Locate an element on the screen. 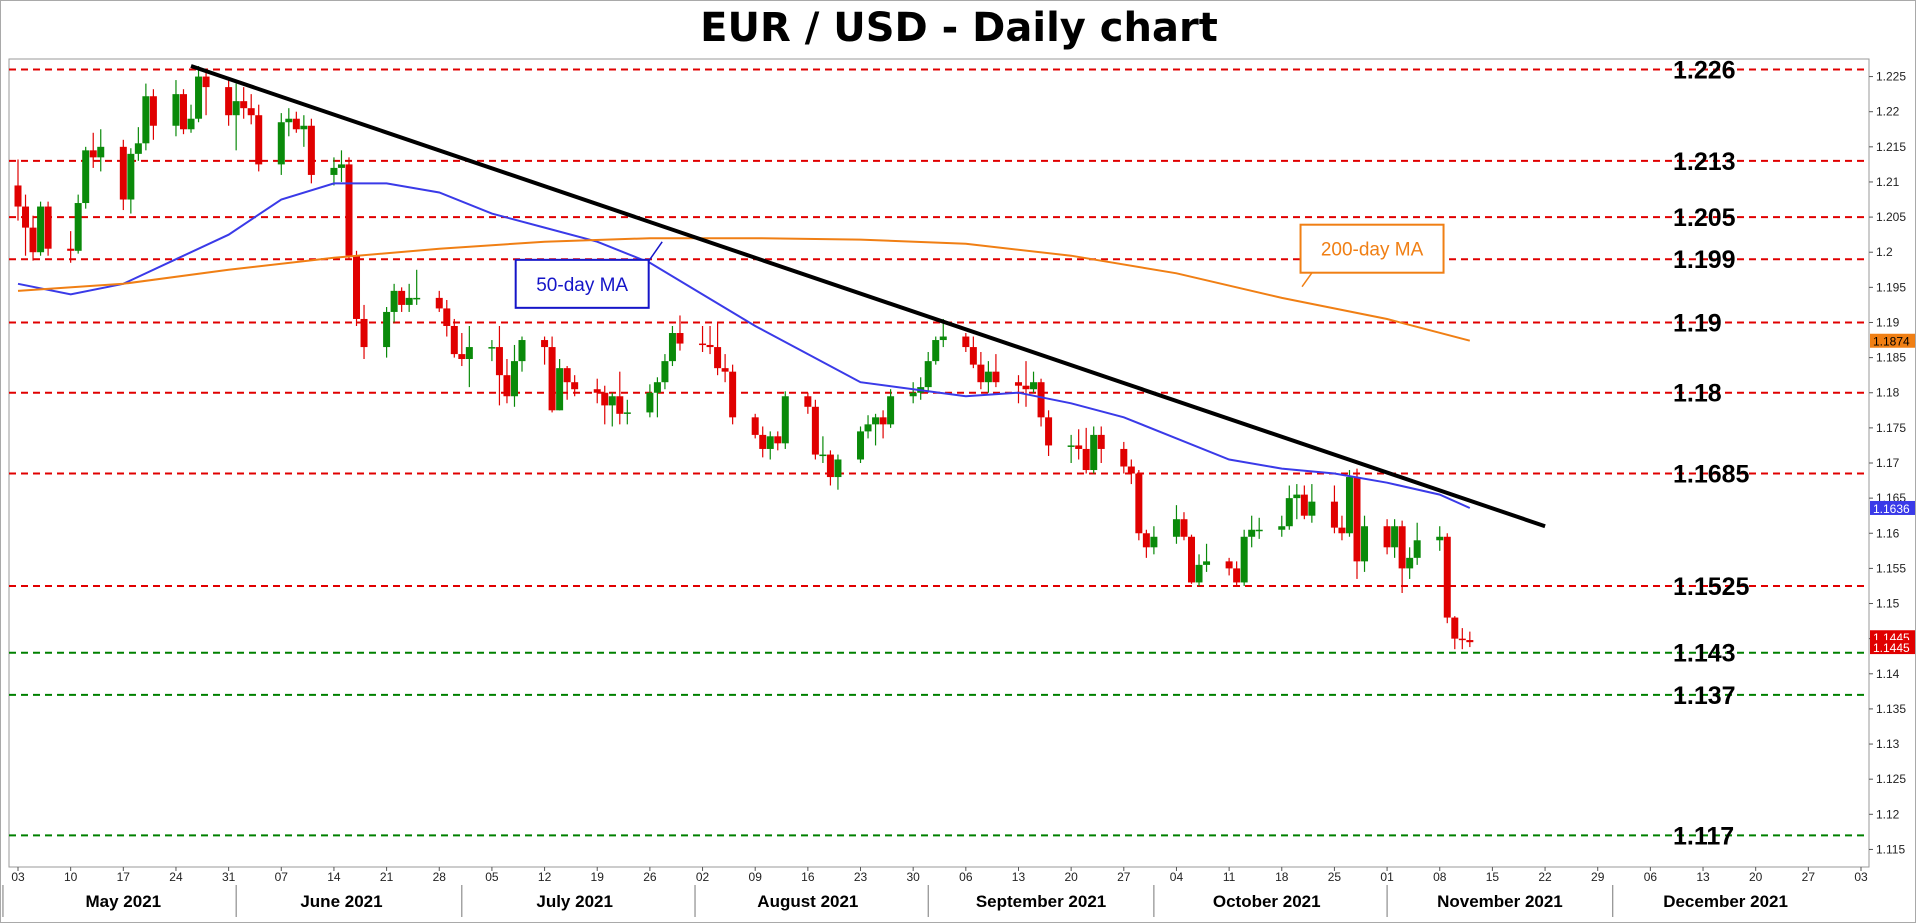  y-tick-label-1.195: 1.195 is located at coordinates (1891, 287).